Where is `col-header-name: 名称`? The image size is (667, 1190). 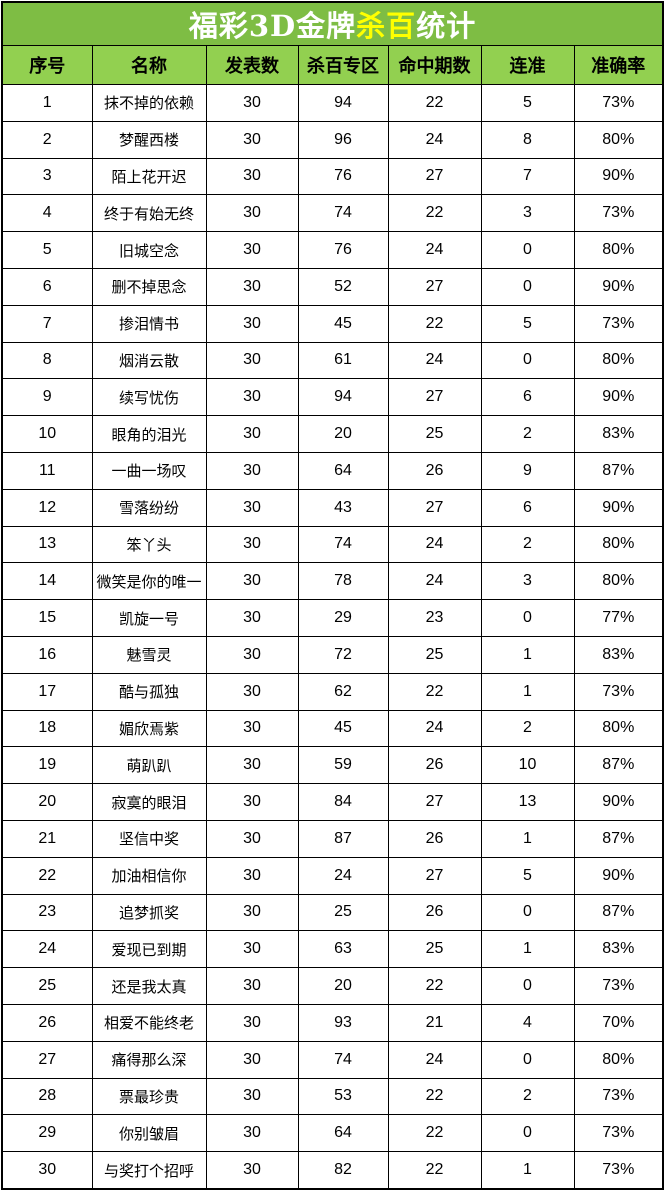
col-header-name: 名称 is located at coordinates (149, 65).